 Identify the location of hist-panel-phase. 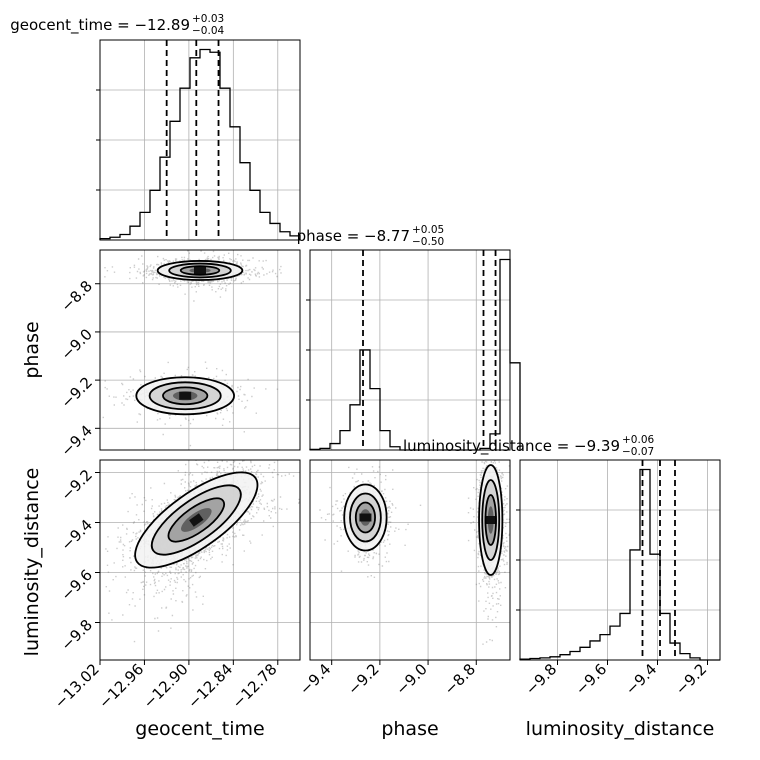
(413, 350).